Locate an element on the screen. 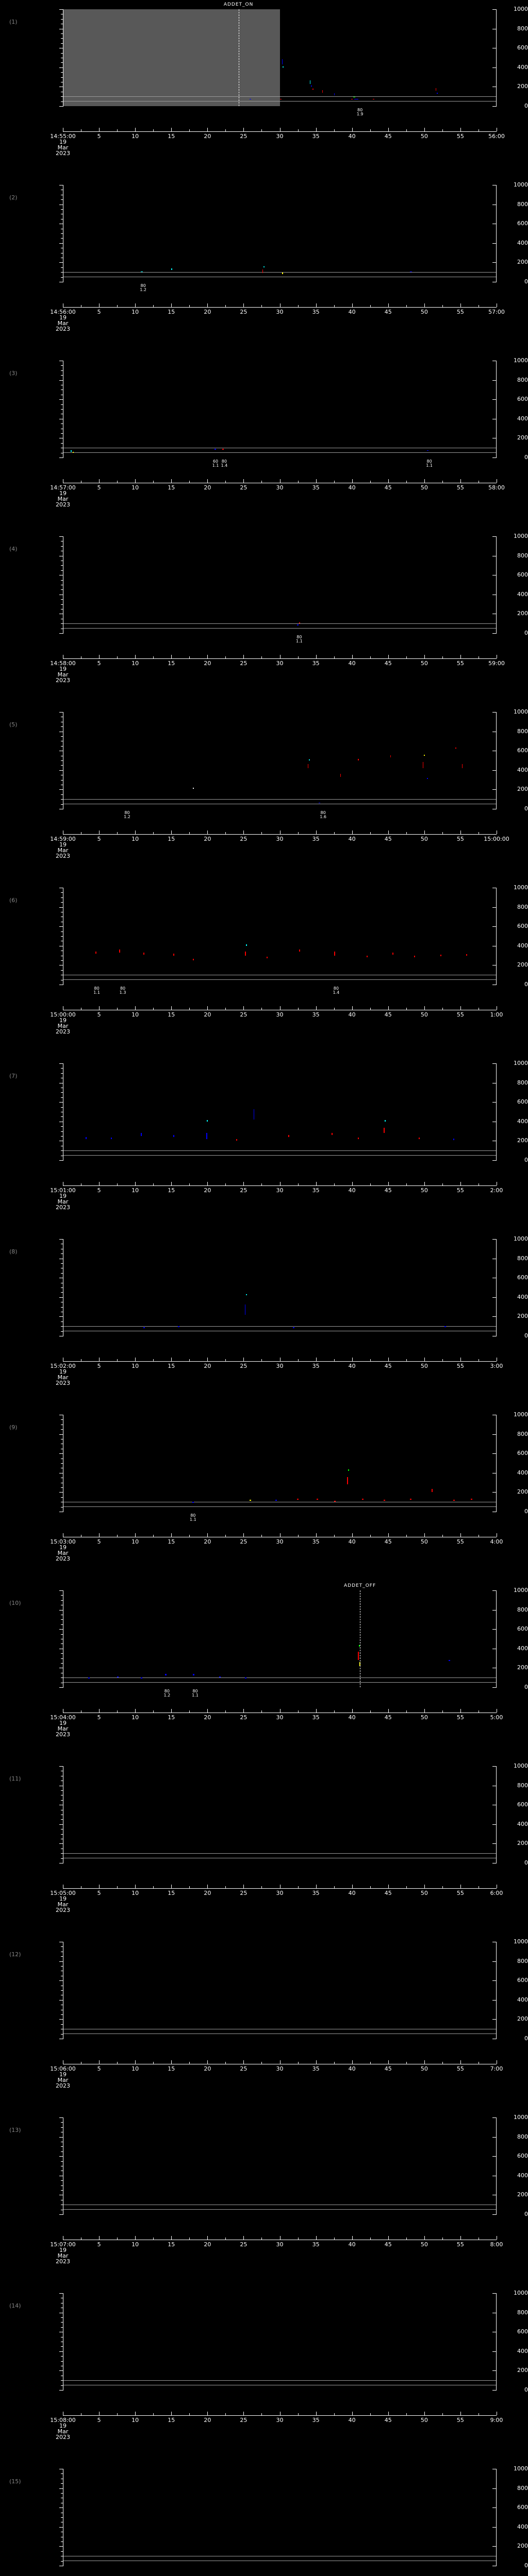 This screenshot has width=528, height=2576. y-tick-label: 400 is located at coordinates (522, 946).